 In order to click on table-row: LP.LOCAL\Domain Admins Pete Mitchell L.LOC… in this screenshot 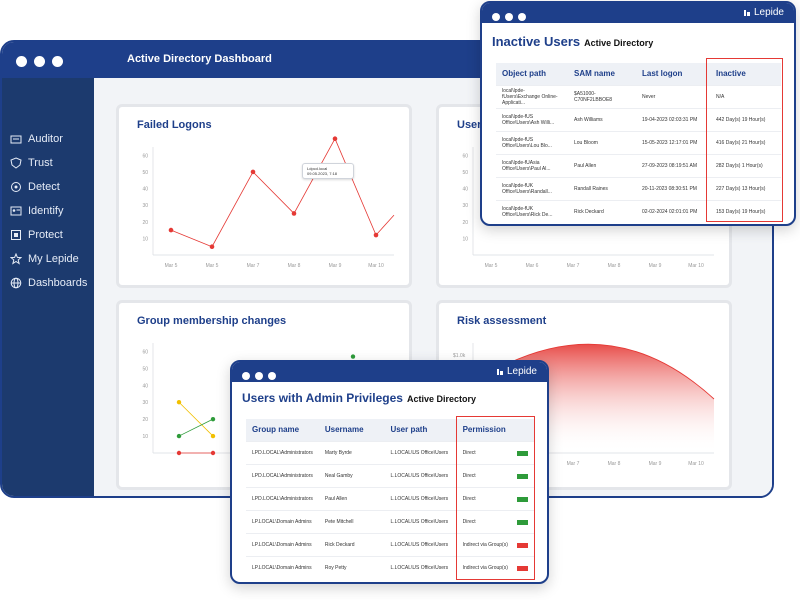, I will do `click(390, 521)`.